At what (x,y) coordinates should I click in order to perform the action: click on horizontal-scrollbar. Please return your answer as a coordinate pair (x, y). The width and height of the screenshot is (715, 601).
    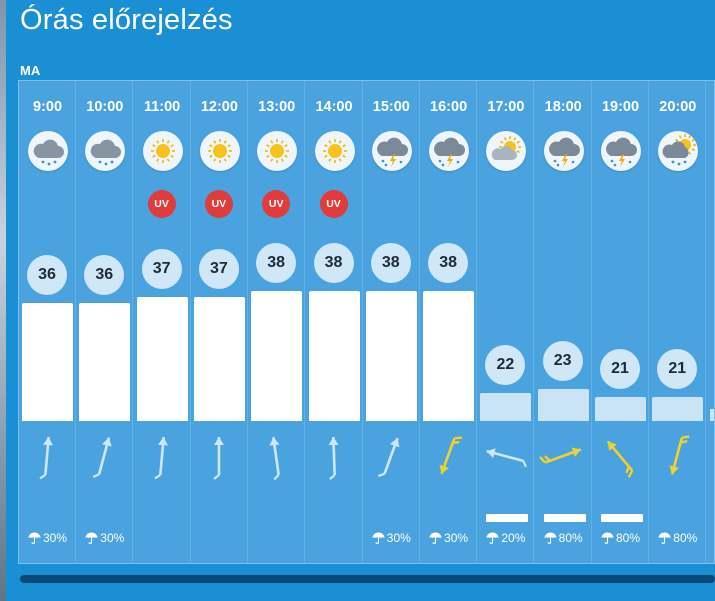
    Looking at the image, I should click on (367, 579).